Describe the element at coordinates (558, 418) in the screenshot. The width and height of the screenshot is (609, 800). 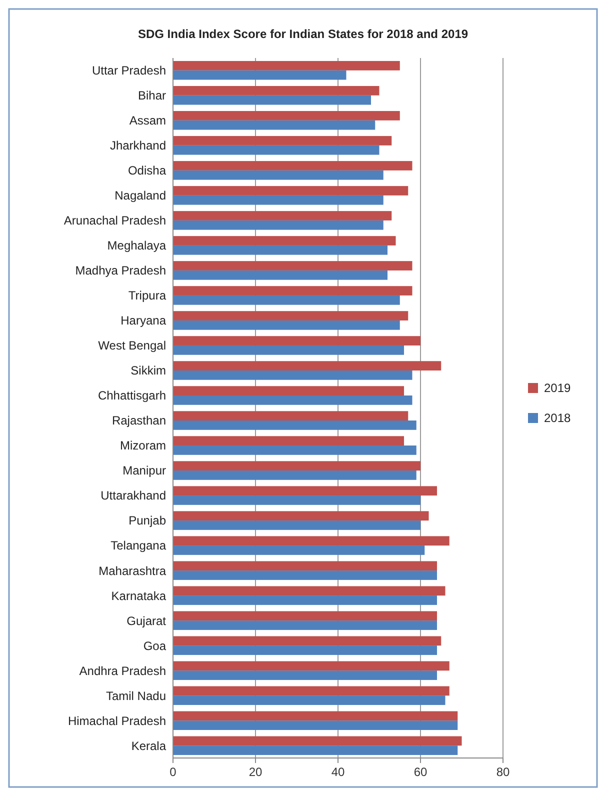
I see `legend-label: 2018` at that location.